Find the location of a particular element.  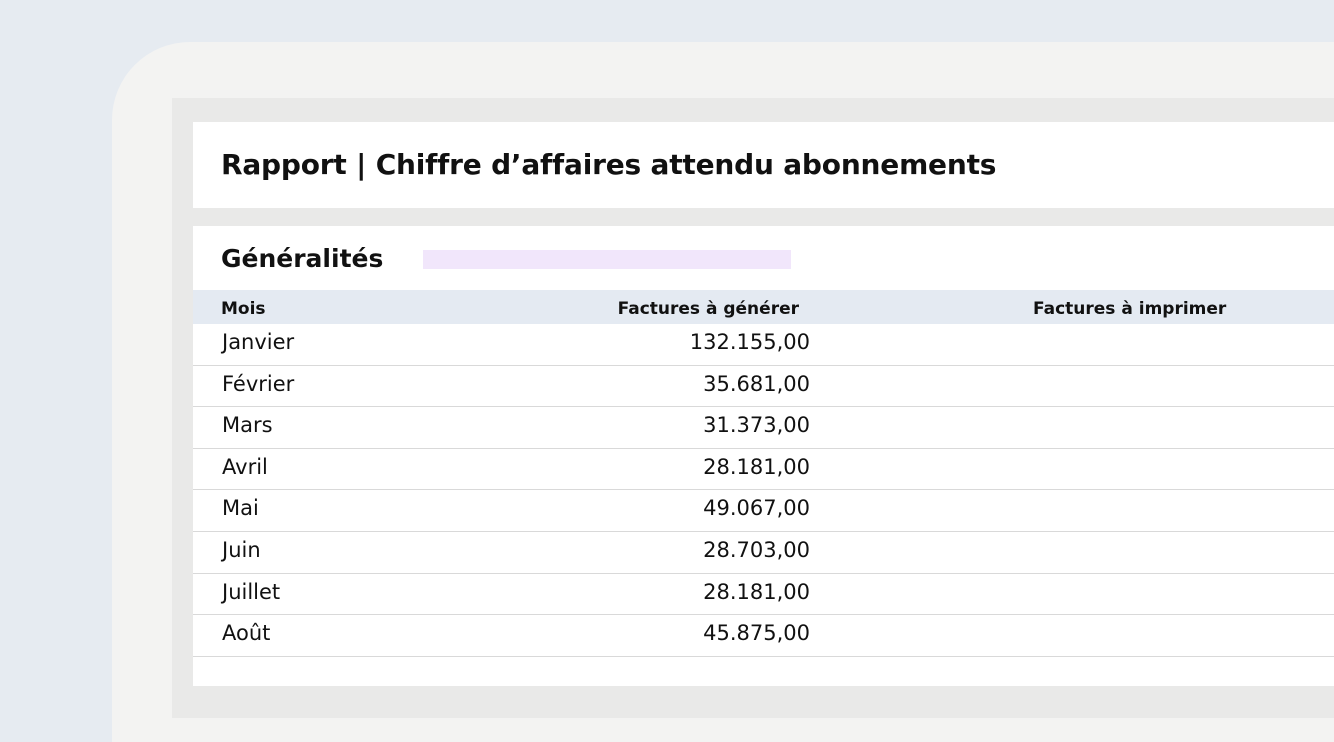

table-row: Mars 31.373,00 is located at coordinates (763, 428).